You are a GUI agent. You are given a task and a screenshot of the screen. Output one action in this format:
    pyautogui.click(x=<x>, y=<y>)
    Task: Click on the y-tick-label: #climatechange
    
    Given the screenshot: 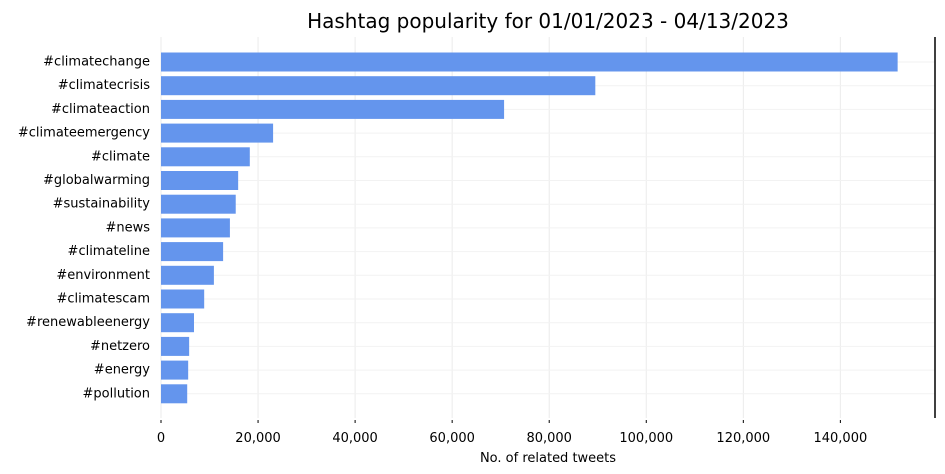 What is the action you would take?
    pyautogui.click(x=96, y=62)
    